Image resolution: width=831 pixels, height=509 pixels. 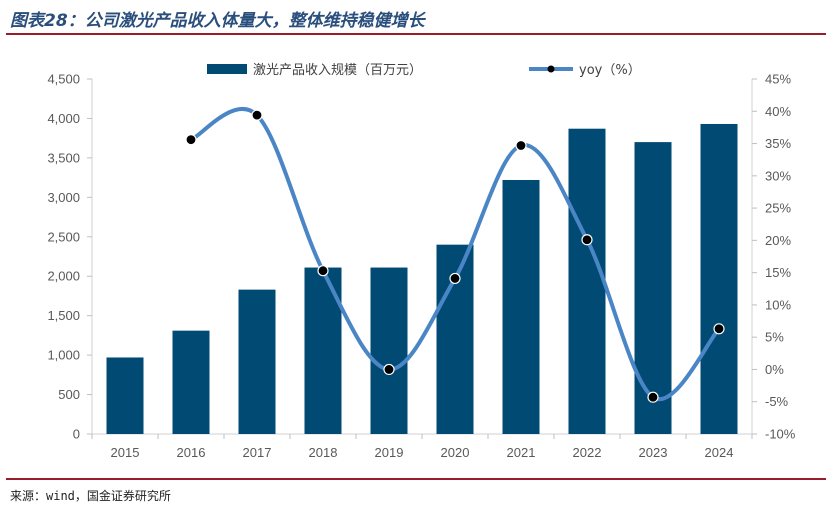 What do you see at coordinates (778, 143) in the screenshot?
I see `y-right-tick-label: 35%` at bounding box center [778, 143].